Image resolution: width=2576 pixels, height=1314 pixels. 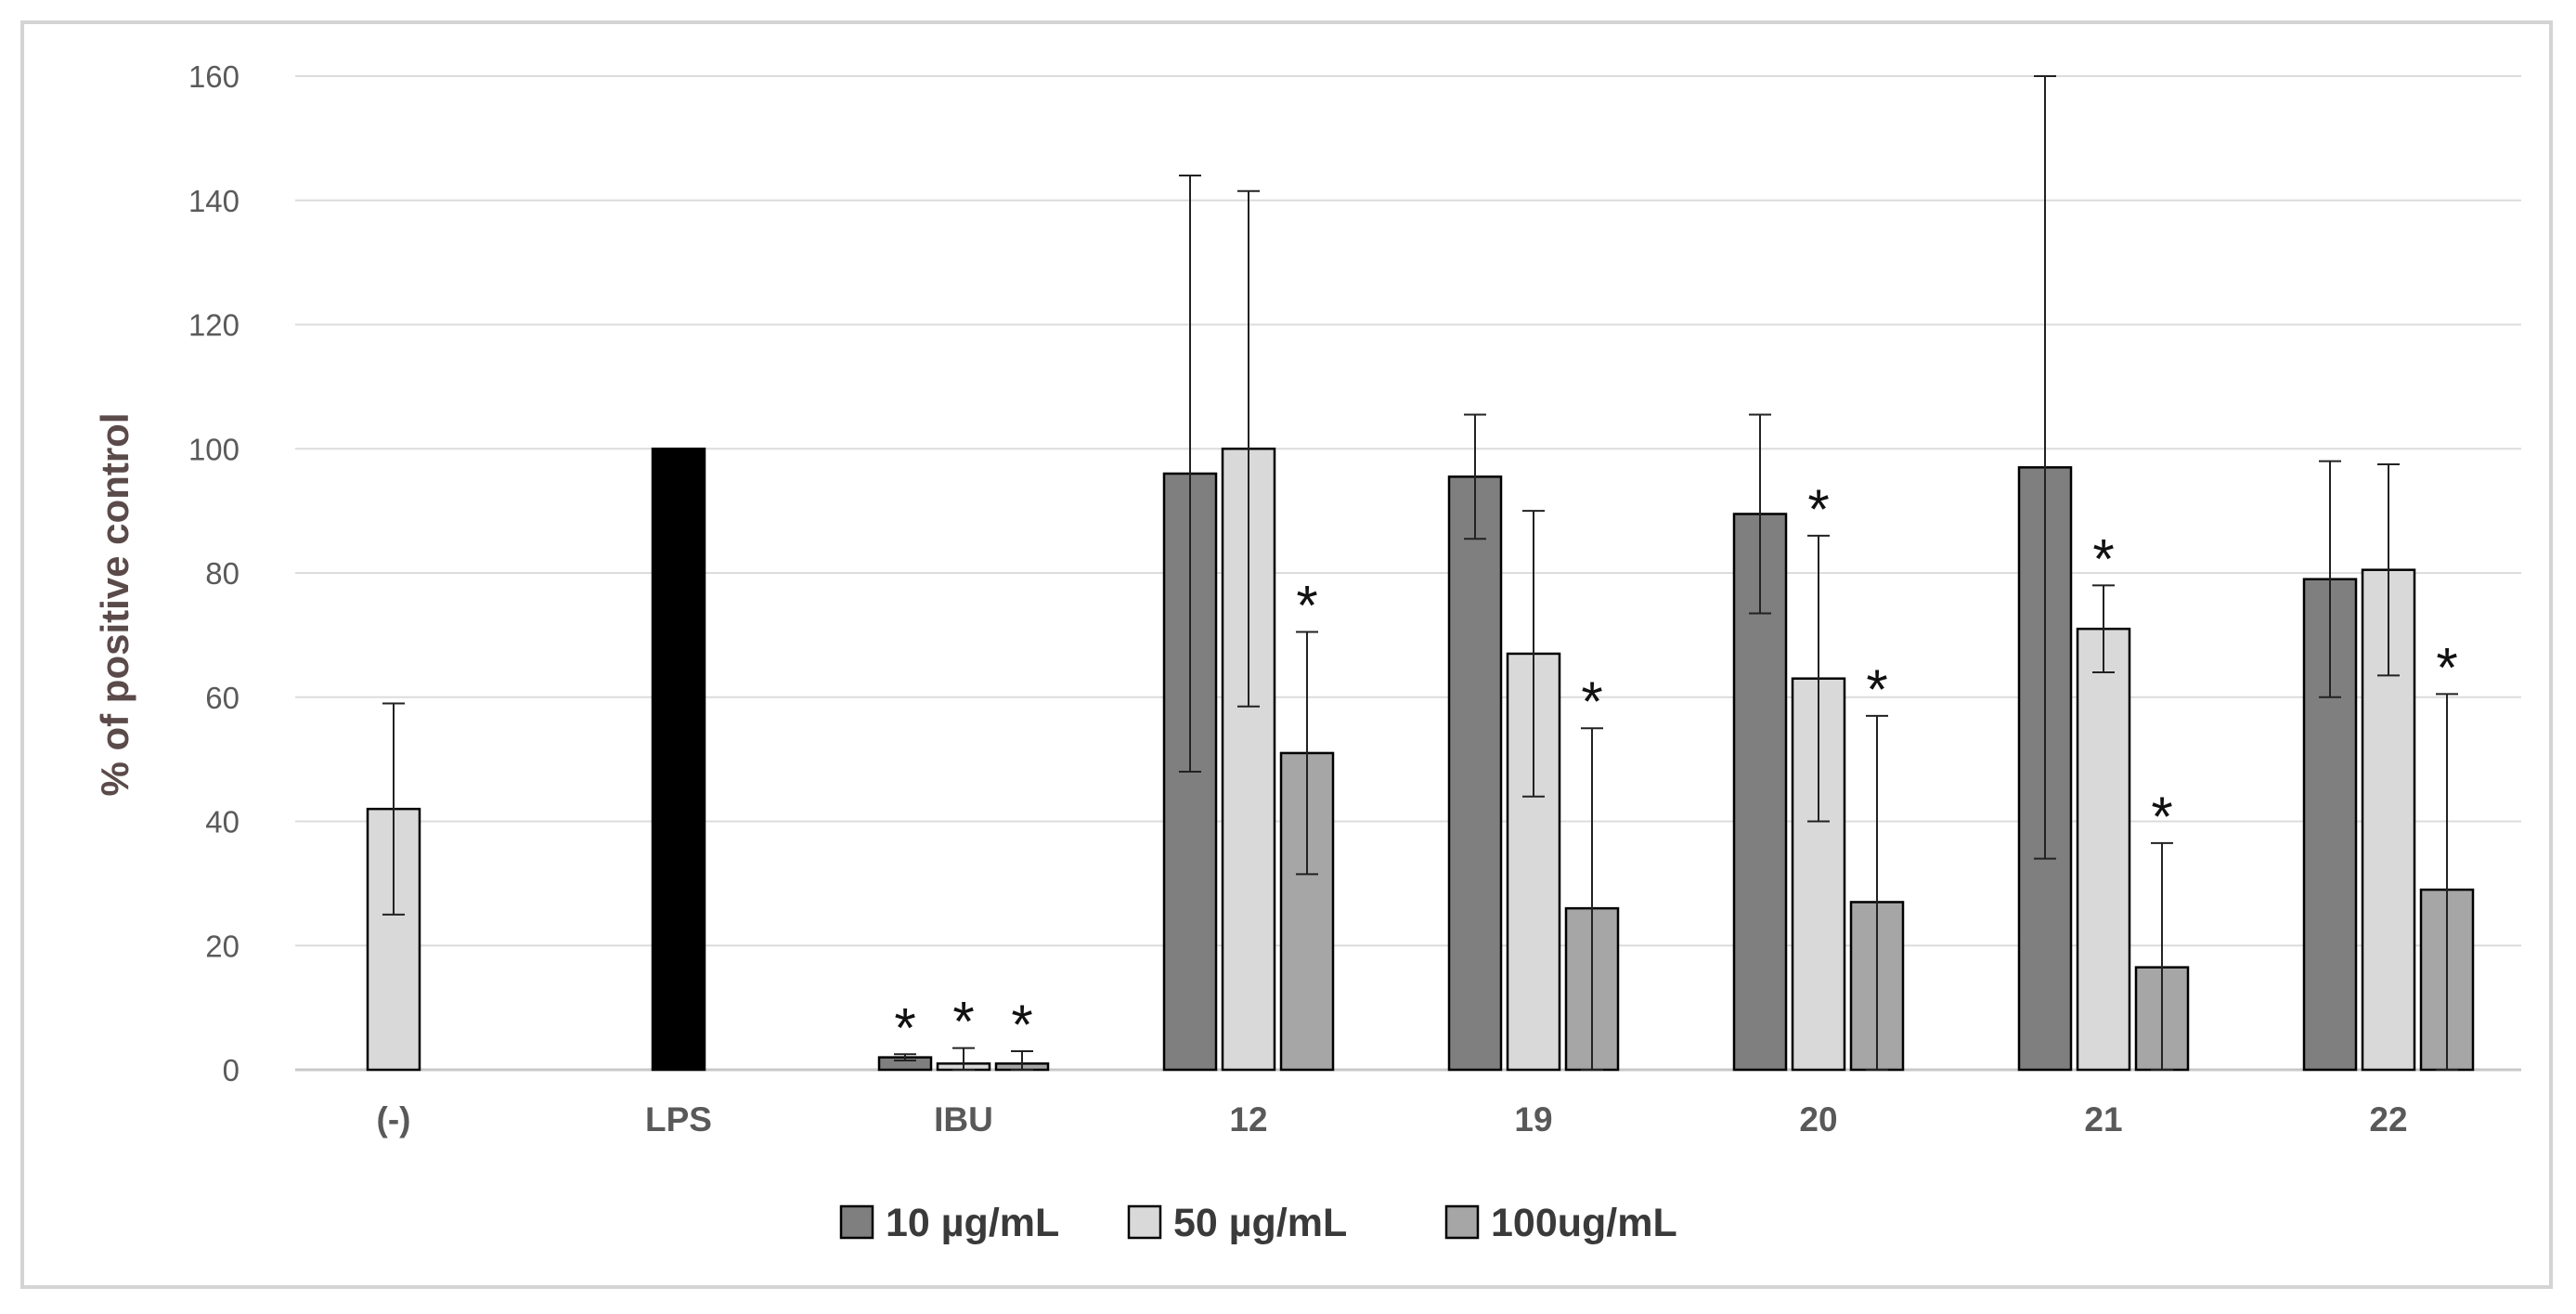 I want to click on legend-item: 100ug/mL, so click(x=1560, y=1223).